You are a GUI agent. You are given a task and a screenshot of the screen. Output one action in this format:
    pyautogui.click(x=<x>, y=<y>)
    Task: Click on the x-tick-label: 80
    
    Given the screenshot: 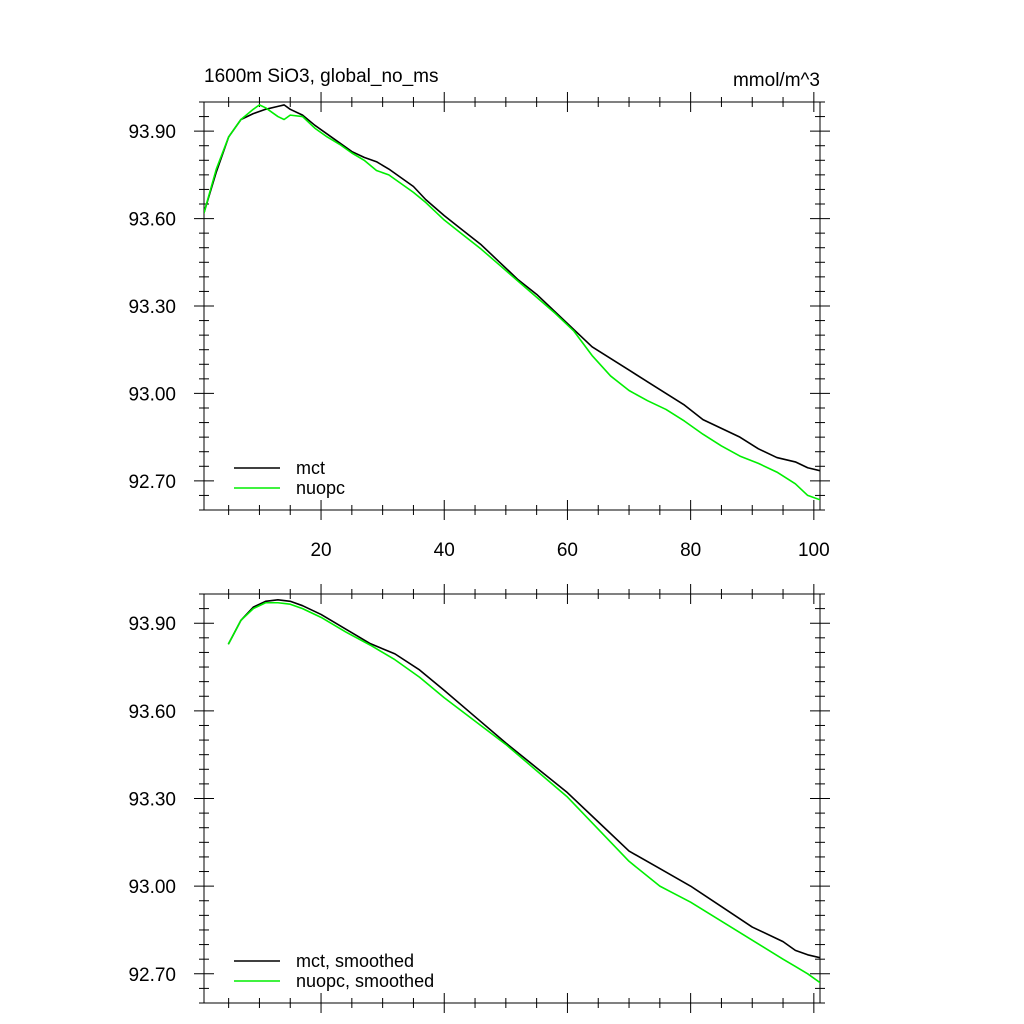 What is the action you would take?
    pyautogui.click(x=690, y=550)
    